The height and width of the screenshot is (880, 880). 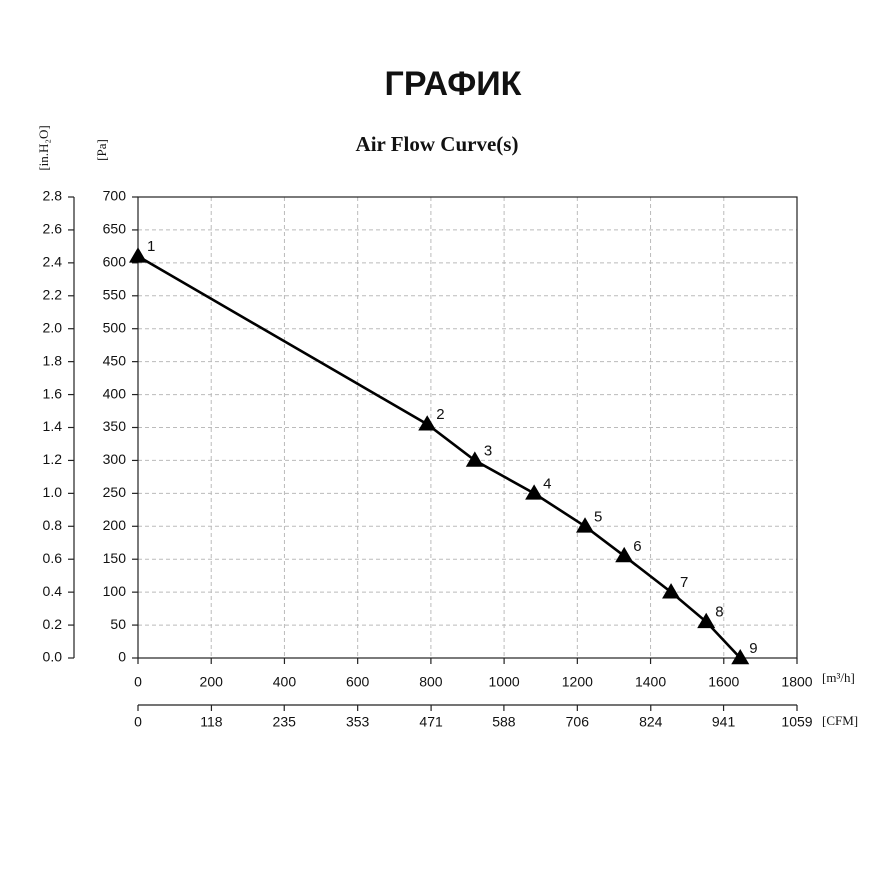 I want to click on y2-tick-label: 2.2, so click(x=53, y=294).